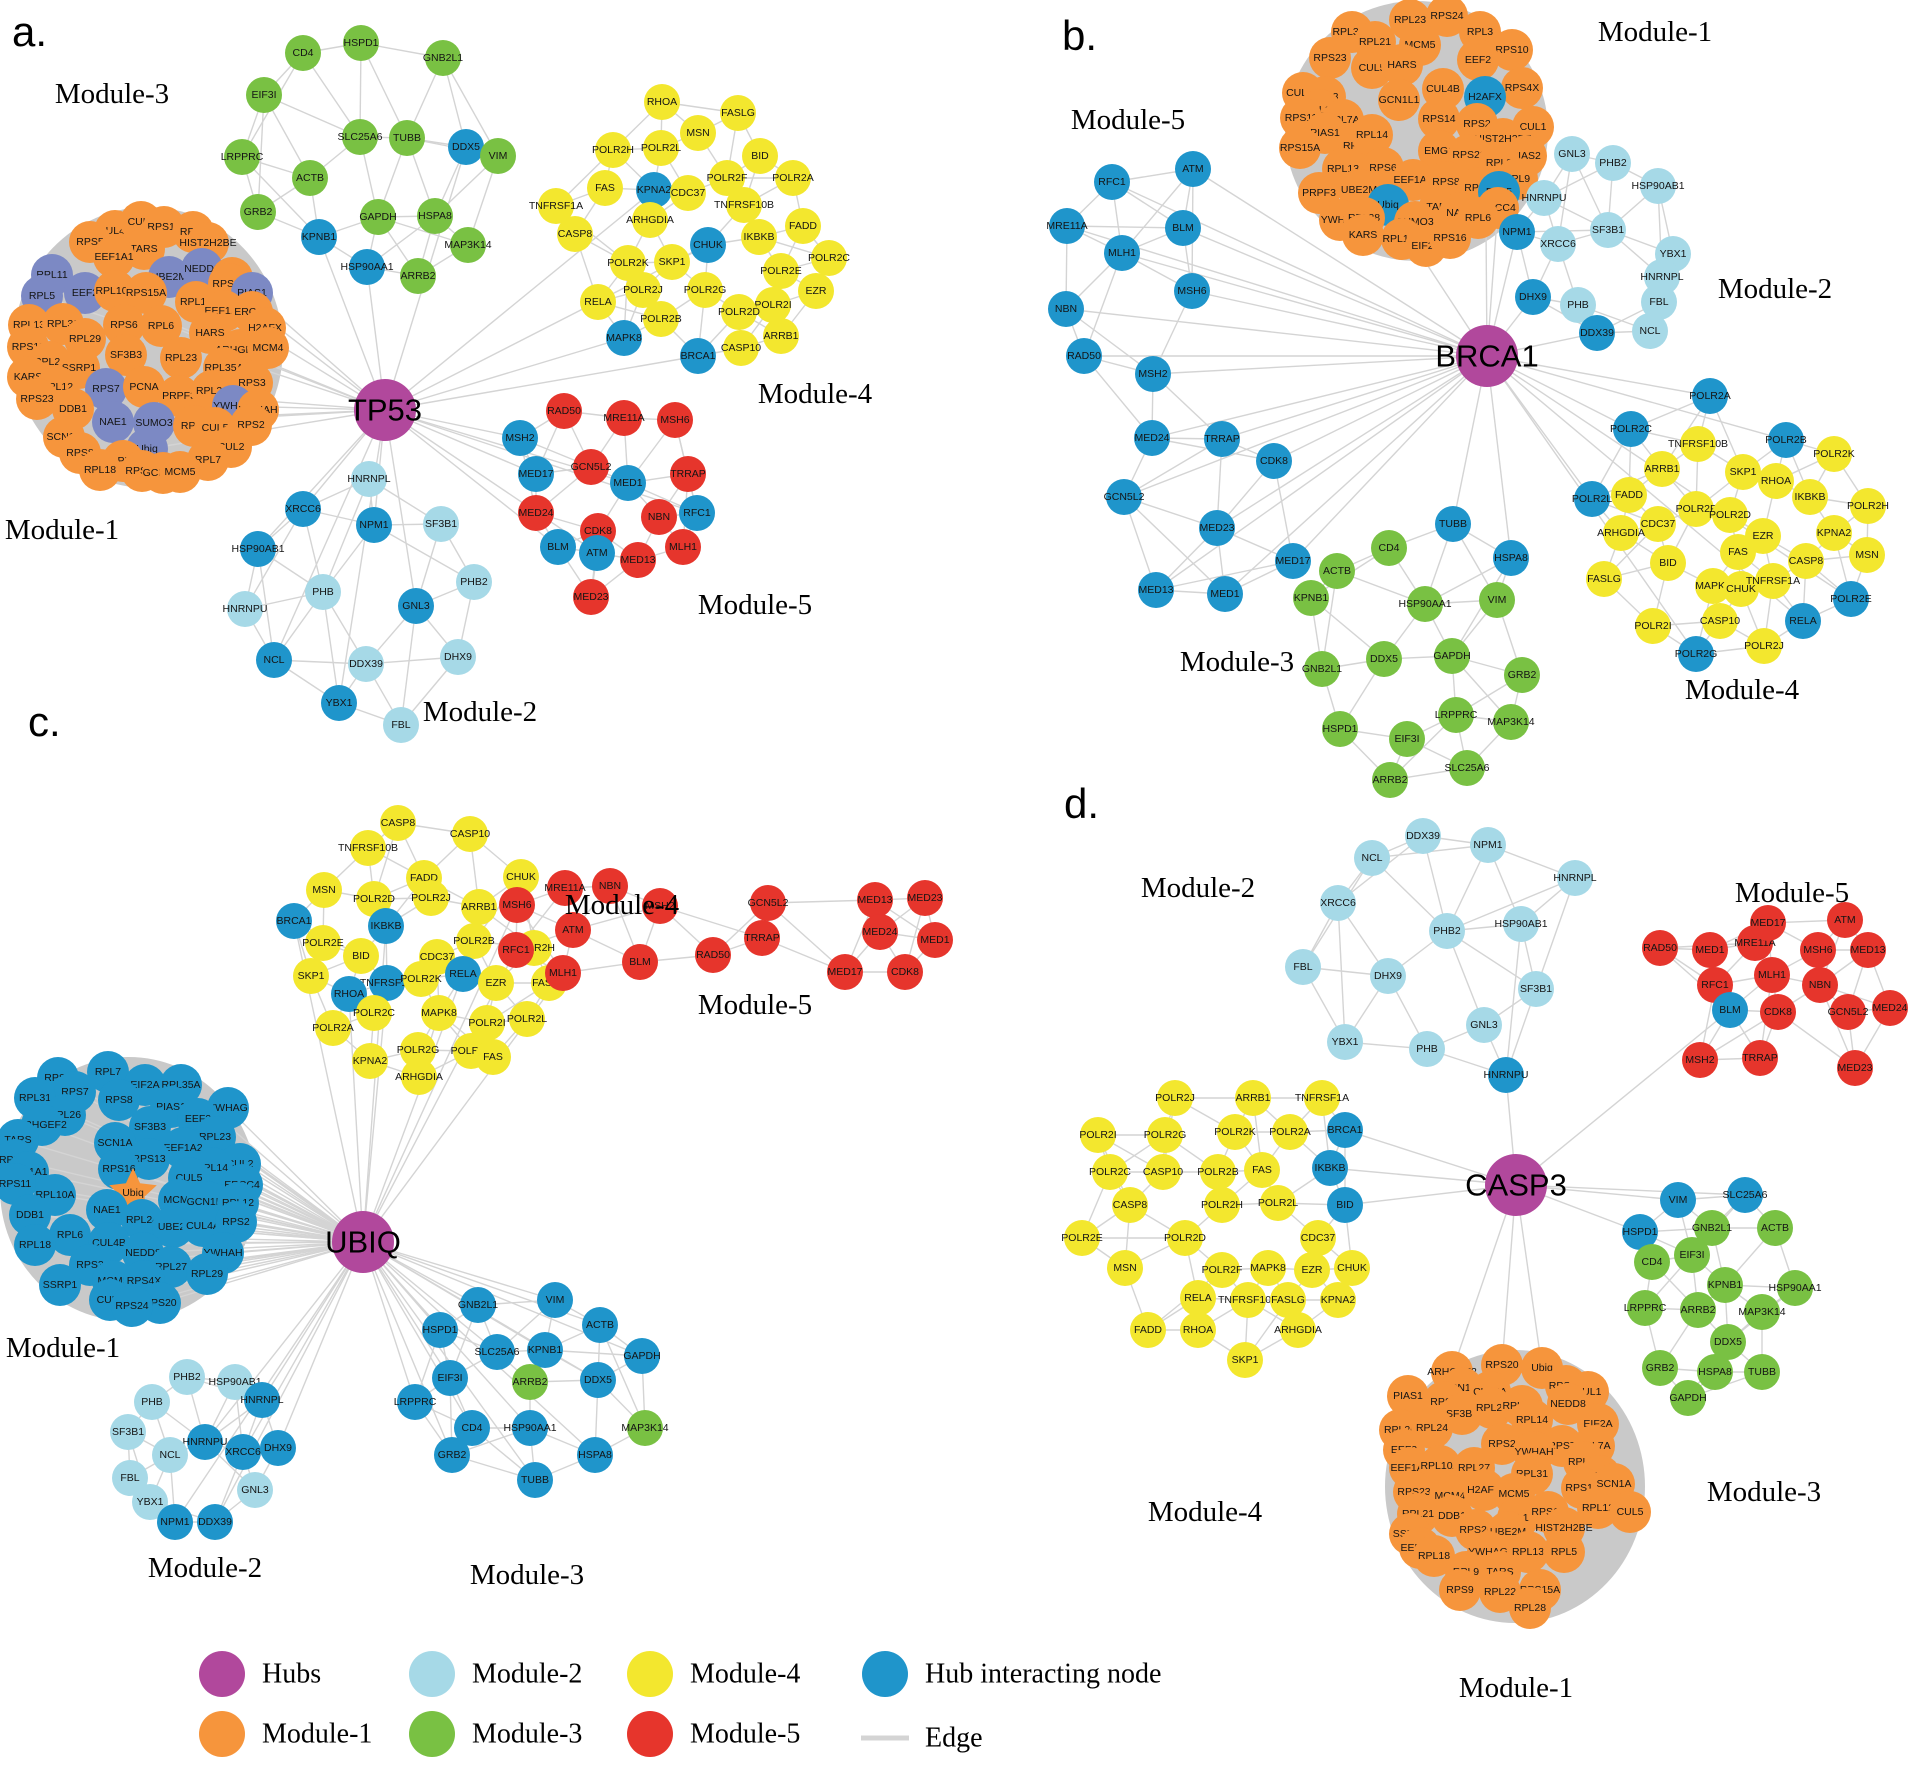 Image resolution: width=1923 pixels, height=1775 pixels. I want to click on svg-text: RAD50, so click(1660, 948).